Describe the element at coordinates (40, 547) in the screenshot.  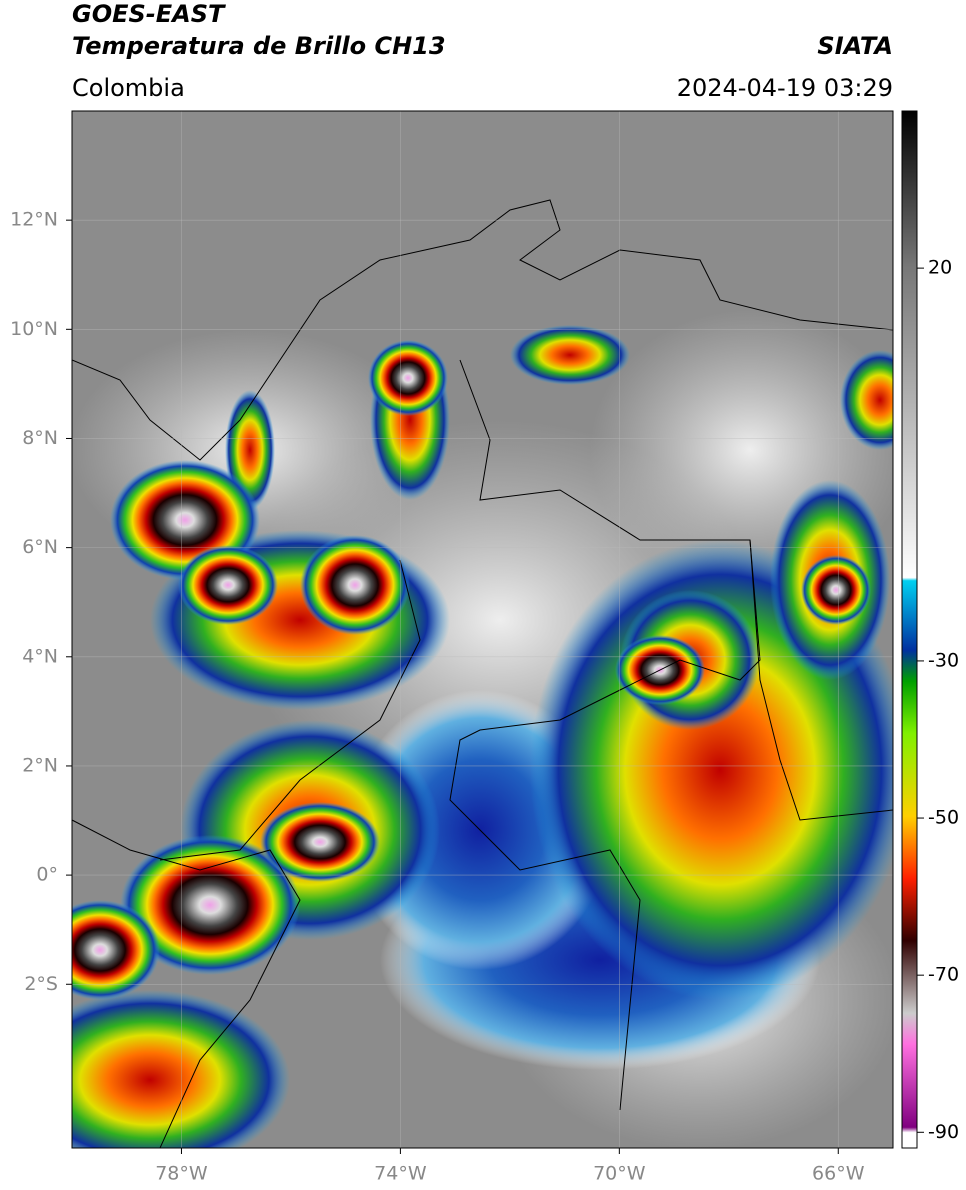
I see `y-tick-label: 6°N` at that location.